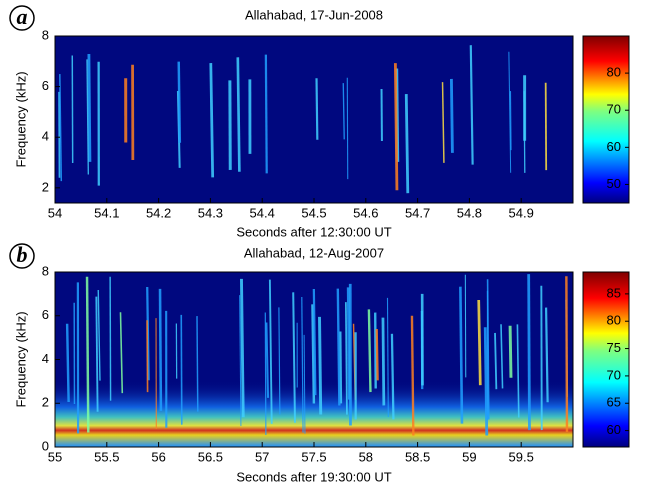 This screenshot has width=647, height=488. Describe the element at coordinates (158, 456) in the screenshot. I see `x-tick-label: 56` at that location.